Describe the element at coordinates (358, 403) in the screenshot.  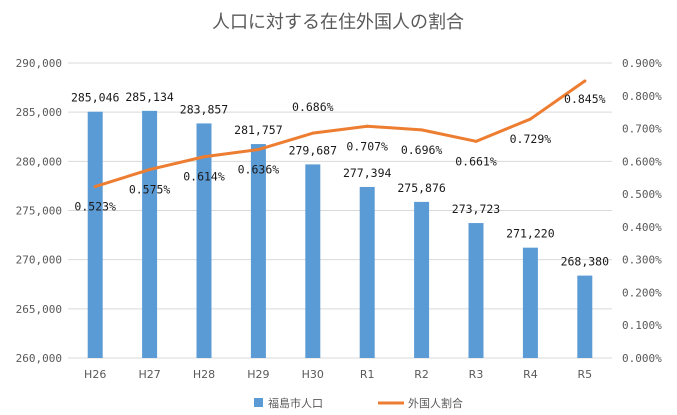
I see `legend: 福島市人口 外国人割合` at that location.